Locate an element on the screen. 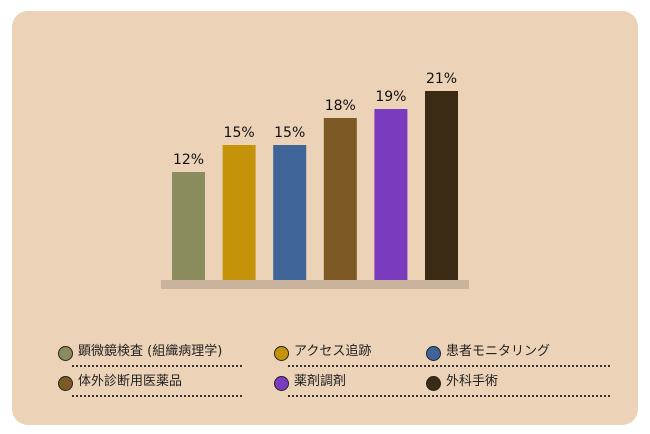 The height and width of the screenshot is (434, 650). bar-value-label-5: 19% is located at coordinates (390, 97).